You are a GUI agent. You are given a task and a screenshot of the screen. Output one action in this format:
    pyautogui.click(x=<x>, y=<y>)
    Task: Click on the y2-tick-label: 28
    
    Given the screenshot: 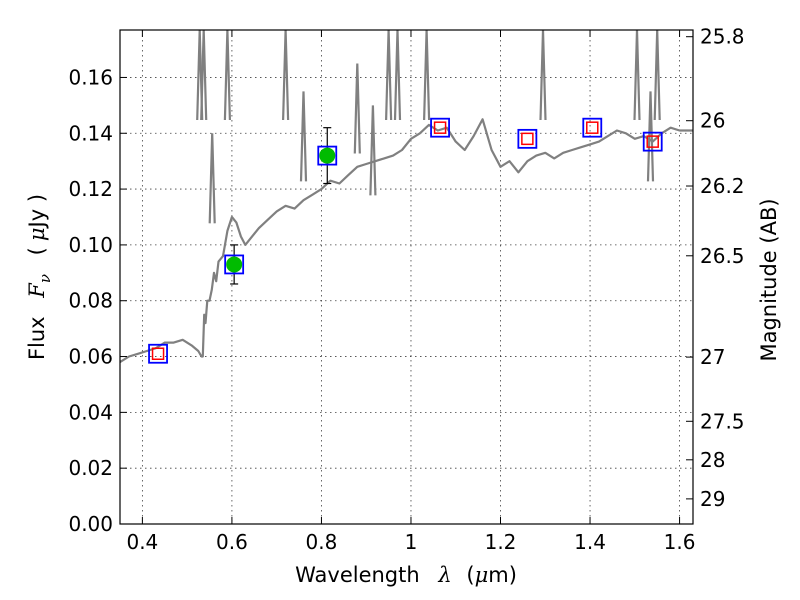 What is the action you would take?
    pyautogui.click(x=712, y=460)
    